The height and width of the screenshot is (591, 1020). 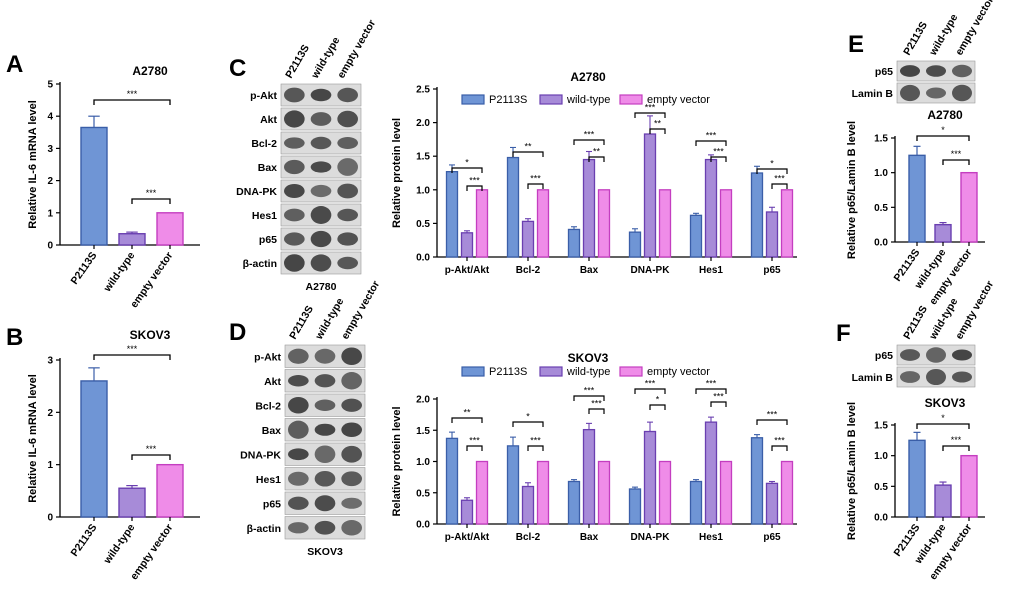 I want to click on legend-label: empty vector, so click(x=678, y=372).